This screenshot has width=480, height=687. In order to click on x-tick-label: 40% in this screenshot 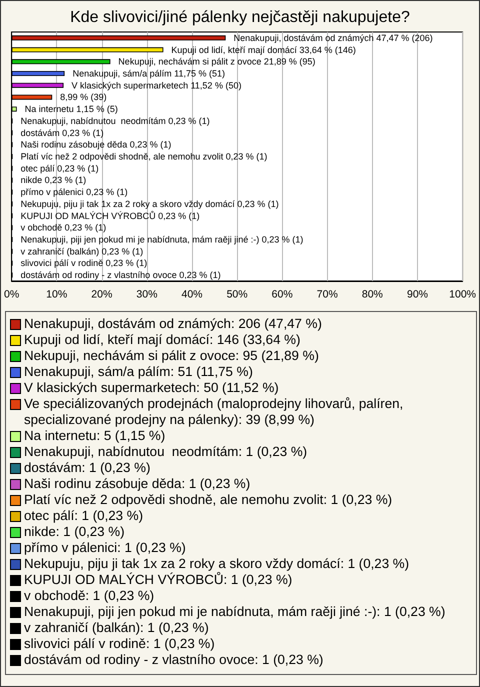, I will do `click(191, 294)`.